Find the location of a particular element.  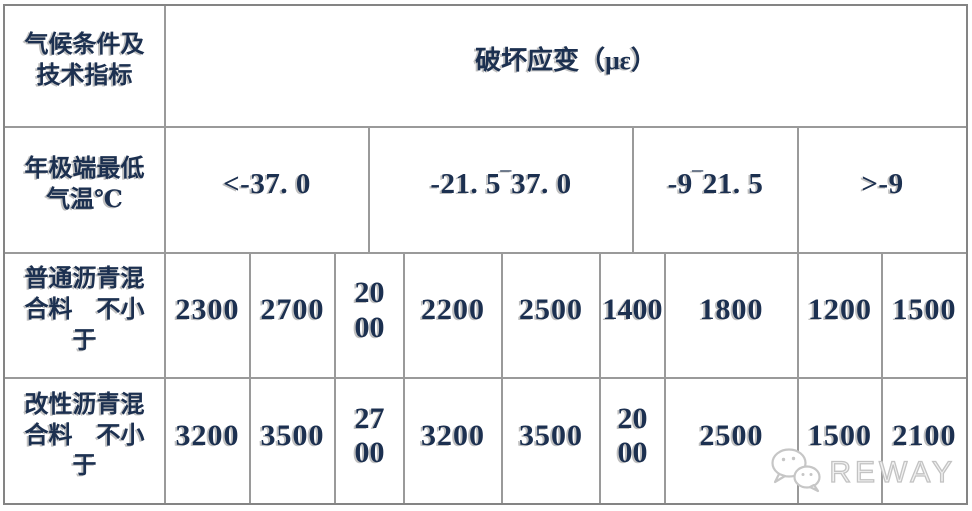

row-label: 改性沥青混合料 不小于 is located at coordinates (84, 435).